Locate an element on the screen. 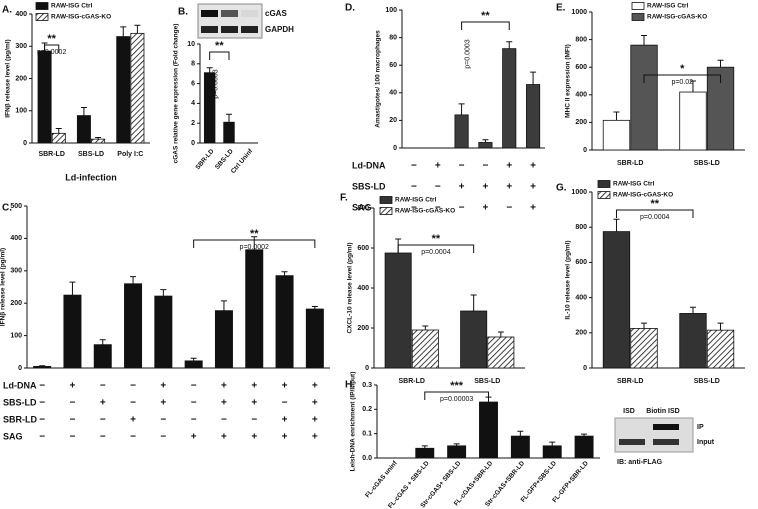 This screenshot has width=758, height=509. panel-label: B. is located at coordinates (183, 12).